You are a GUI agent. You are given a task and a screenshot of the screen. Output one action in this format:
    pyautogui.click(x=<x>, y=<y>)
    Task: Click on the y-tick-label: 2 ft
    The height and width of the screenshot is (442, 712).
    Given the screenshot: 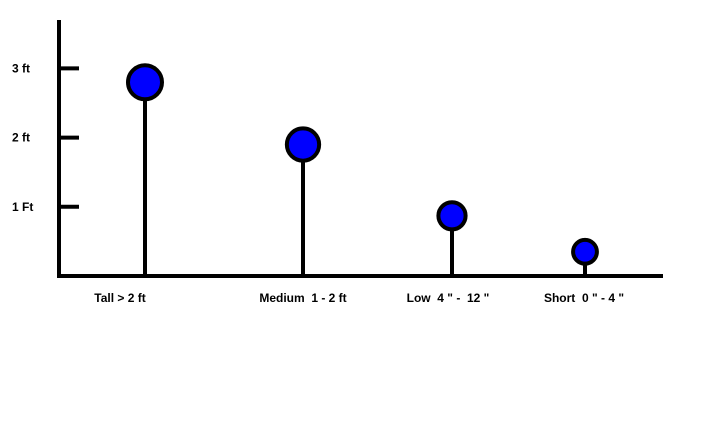 What is the action you would take?
    pyautogui.click(x=21, y=138)
    